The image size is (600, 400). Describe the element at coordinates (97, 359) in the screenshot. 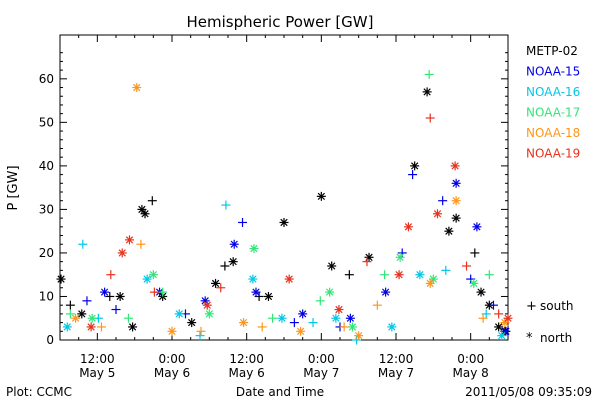

I see `x-tick-label-time: 12:00` at that location.